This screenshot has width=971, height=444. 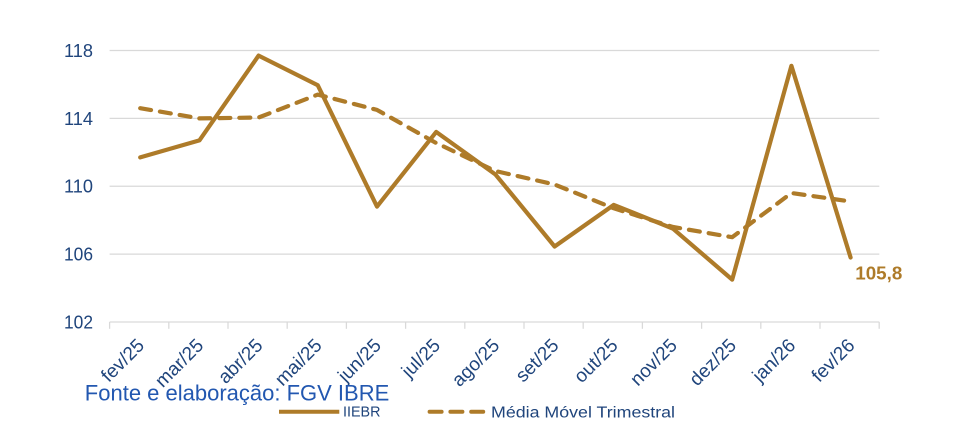 I want to click on svg-text: Média Móvel Trimestral, so click(x=583, y=413).